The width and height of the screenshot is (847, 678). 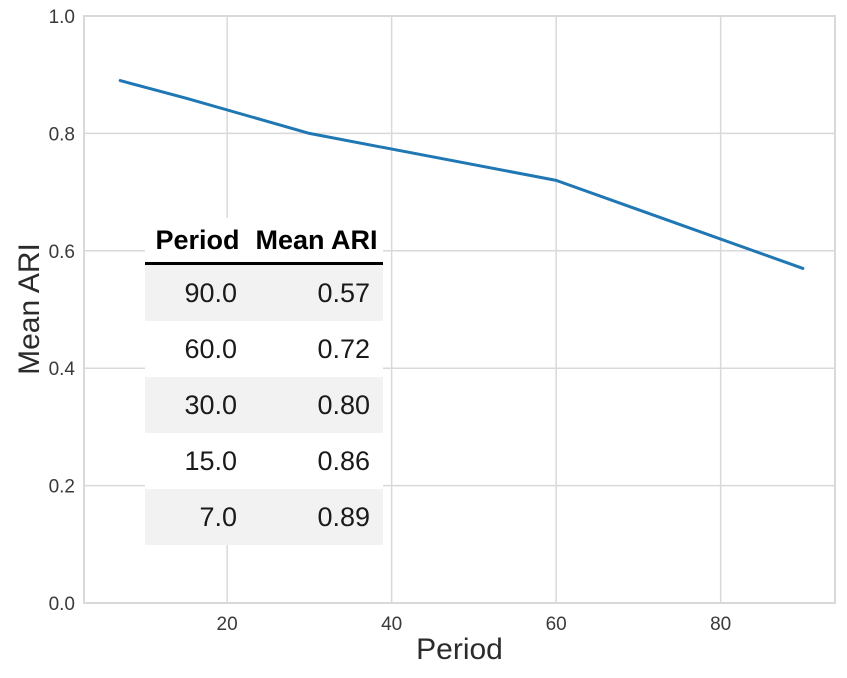 What do you see at coordinates (210, 348) in the screenshot?
I see `table-cell: 60.0` at bounding box center [210, 348].